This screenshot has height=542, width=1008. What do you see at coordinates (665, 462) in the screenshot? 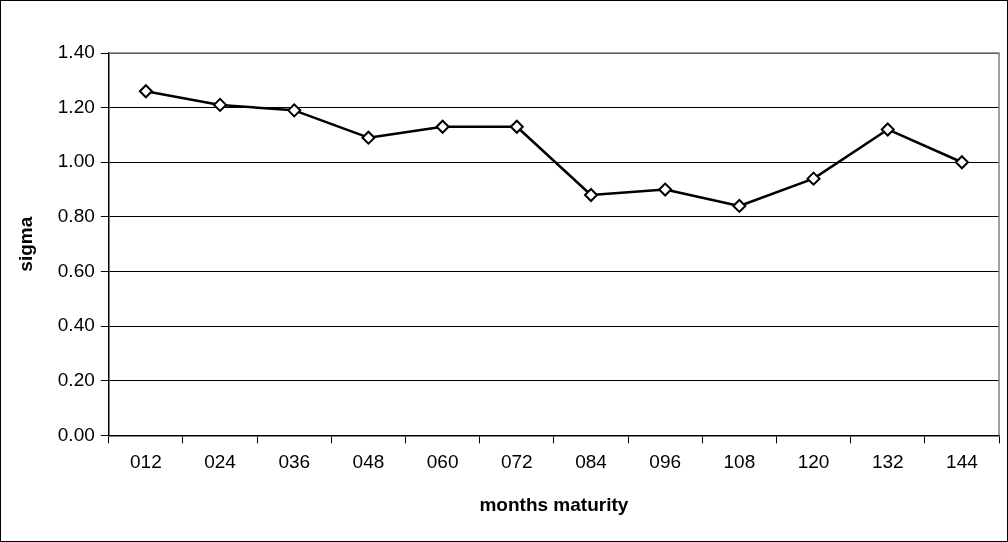
I see `x-tick-label: 096` at bounding box center [665, 462].